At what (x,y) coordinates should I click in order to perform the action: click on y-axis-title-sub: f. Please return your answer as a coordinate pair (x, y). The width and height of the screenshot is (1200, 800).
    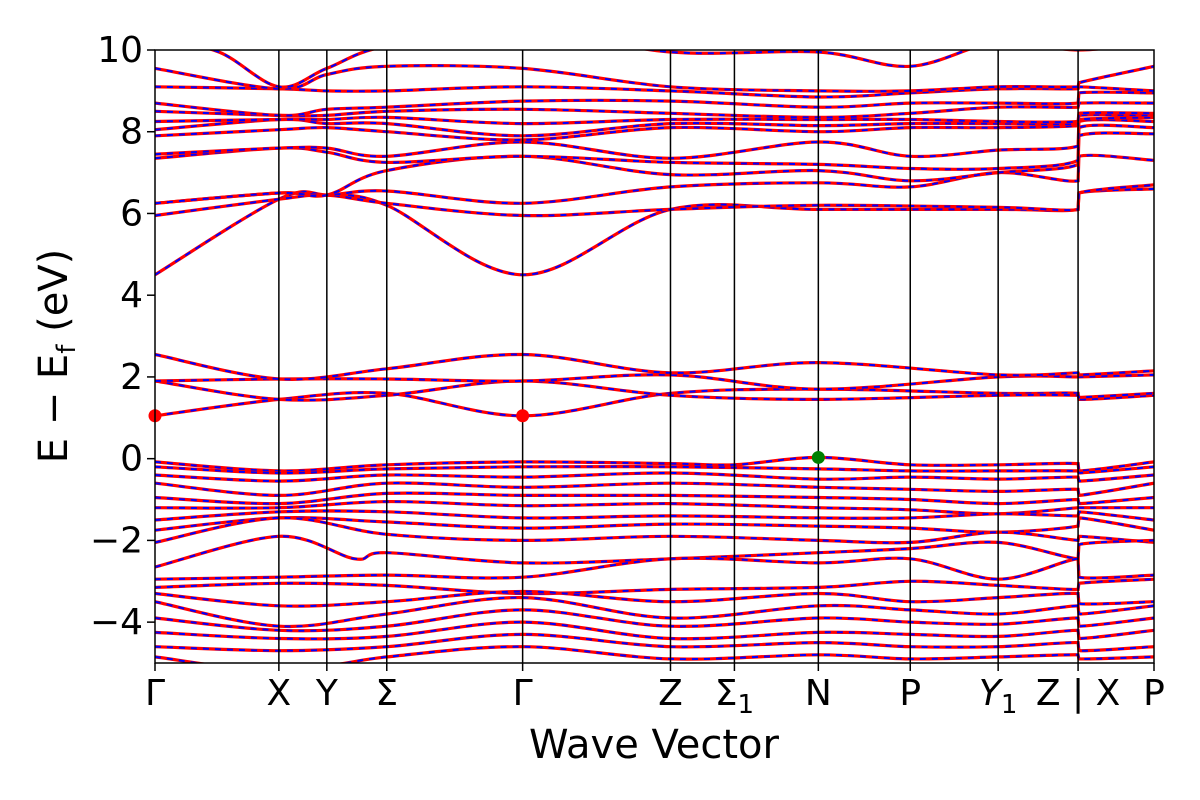
    Looking at the image, I should click on (67, 349).